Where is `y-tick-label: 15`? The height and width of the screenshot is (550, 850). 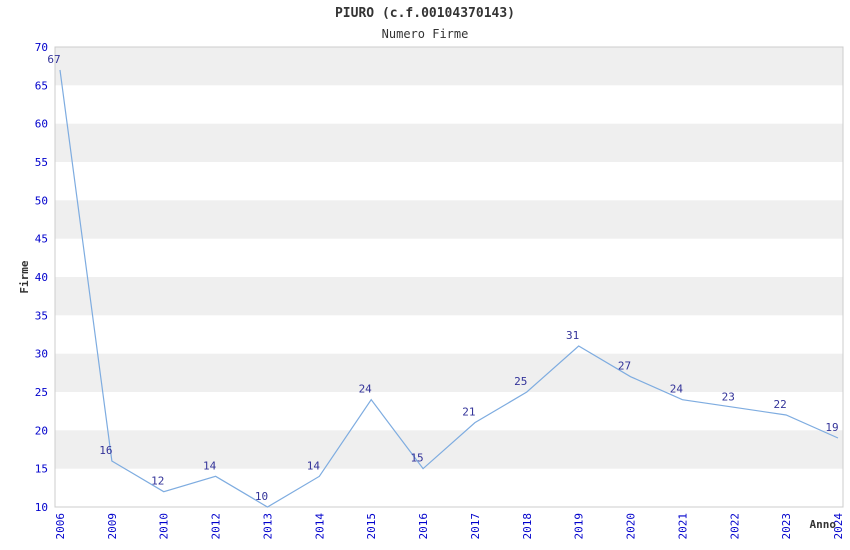 y-tick-label: 15 is located at coordinates (41, 469).